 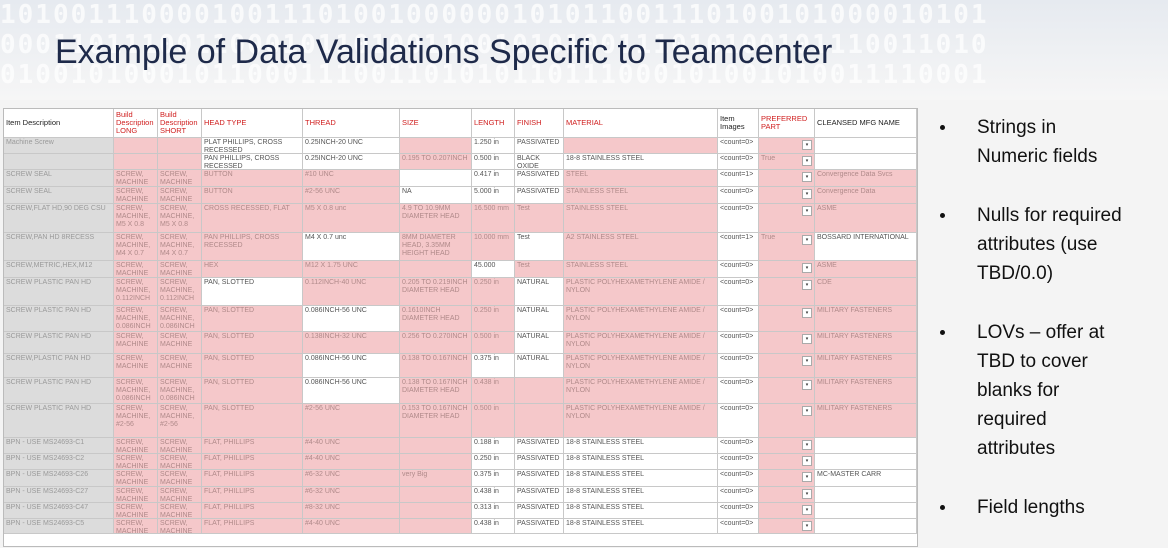 What do you see at coordinates (351, 218) in the screenshot?
I see `table-cell: M5 X 0.8 unc` at bounding box center [351, 218].